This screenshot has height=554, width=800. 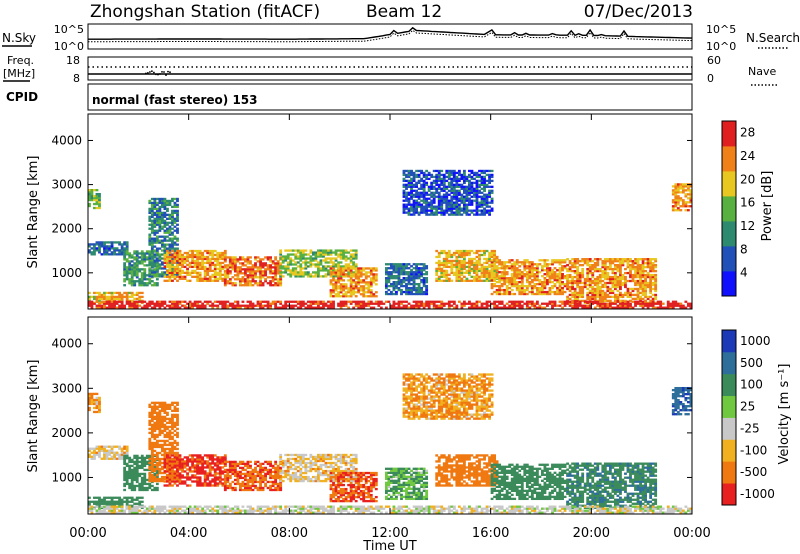 What do you see at coordinates (773, 38) in the screenshot?
I see `nsearch-label: N.Search` at bounding box center [773, 38].